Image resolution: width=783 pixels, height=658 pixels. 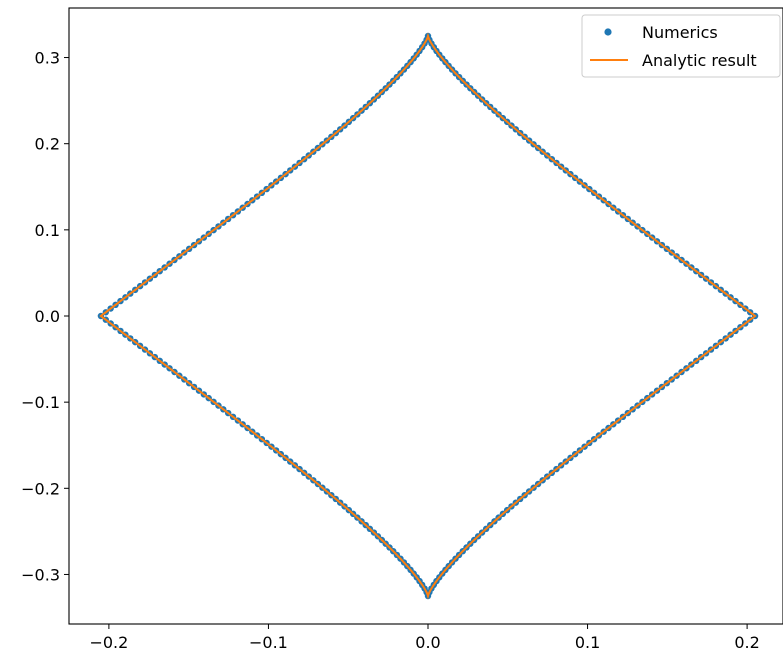 What do you see at coordinates (427, 642) in the screenshot?
I see `x-tick-label: 0.0` at bounding box center [427, 642].